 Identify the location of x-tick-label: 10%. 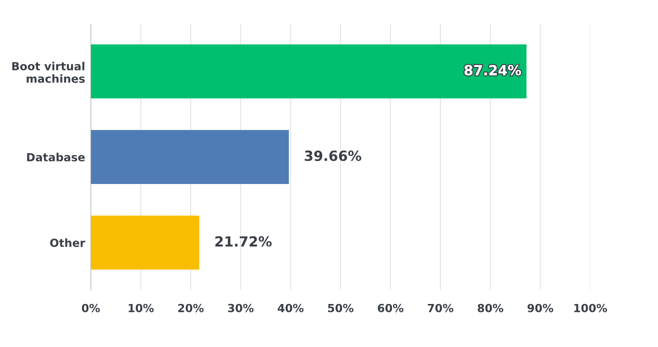
(141, 308).